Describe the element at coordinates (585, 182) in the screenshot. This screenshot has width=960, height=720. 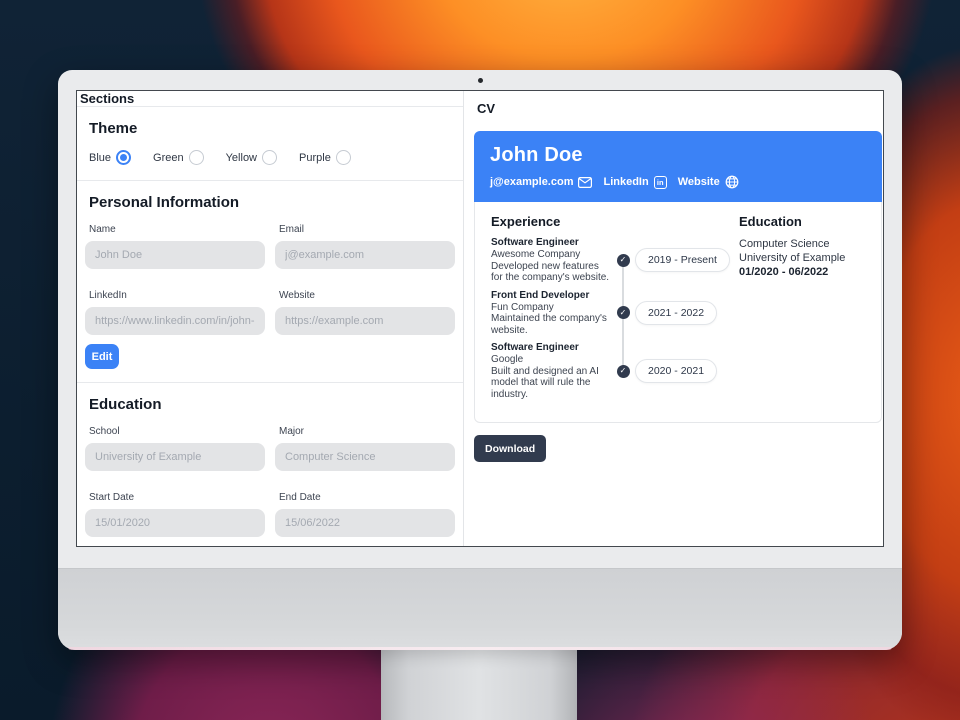
I see `envelope-icon` at that location.